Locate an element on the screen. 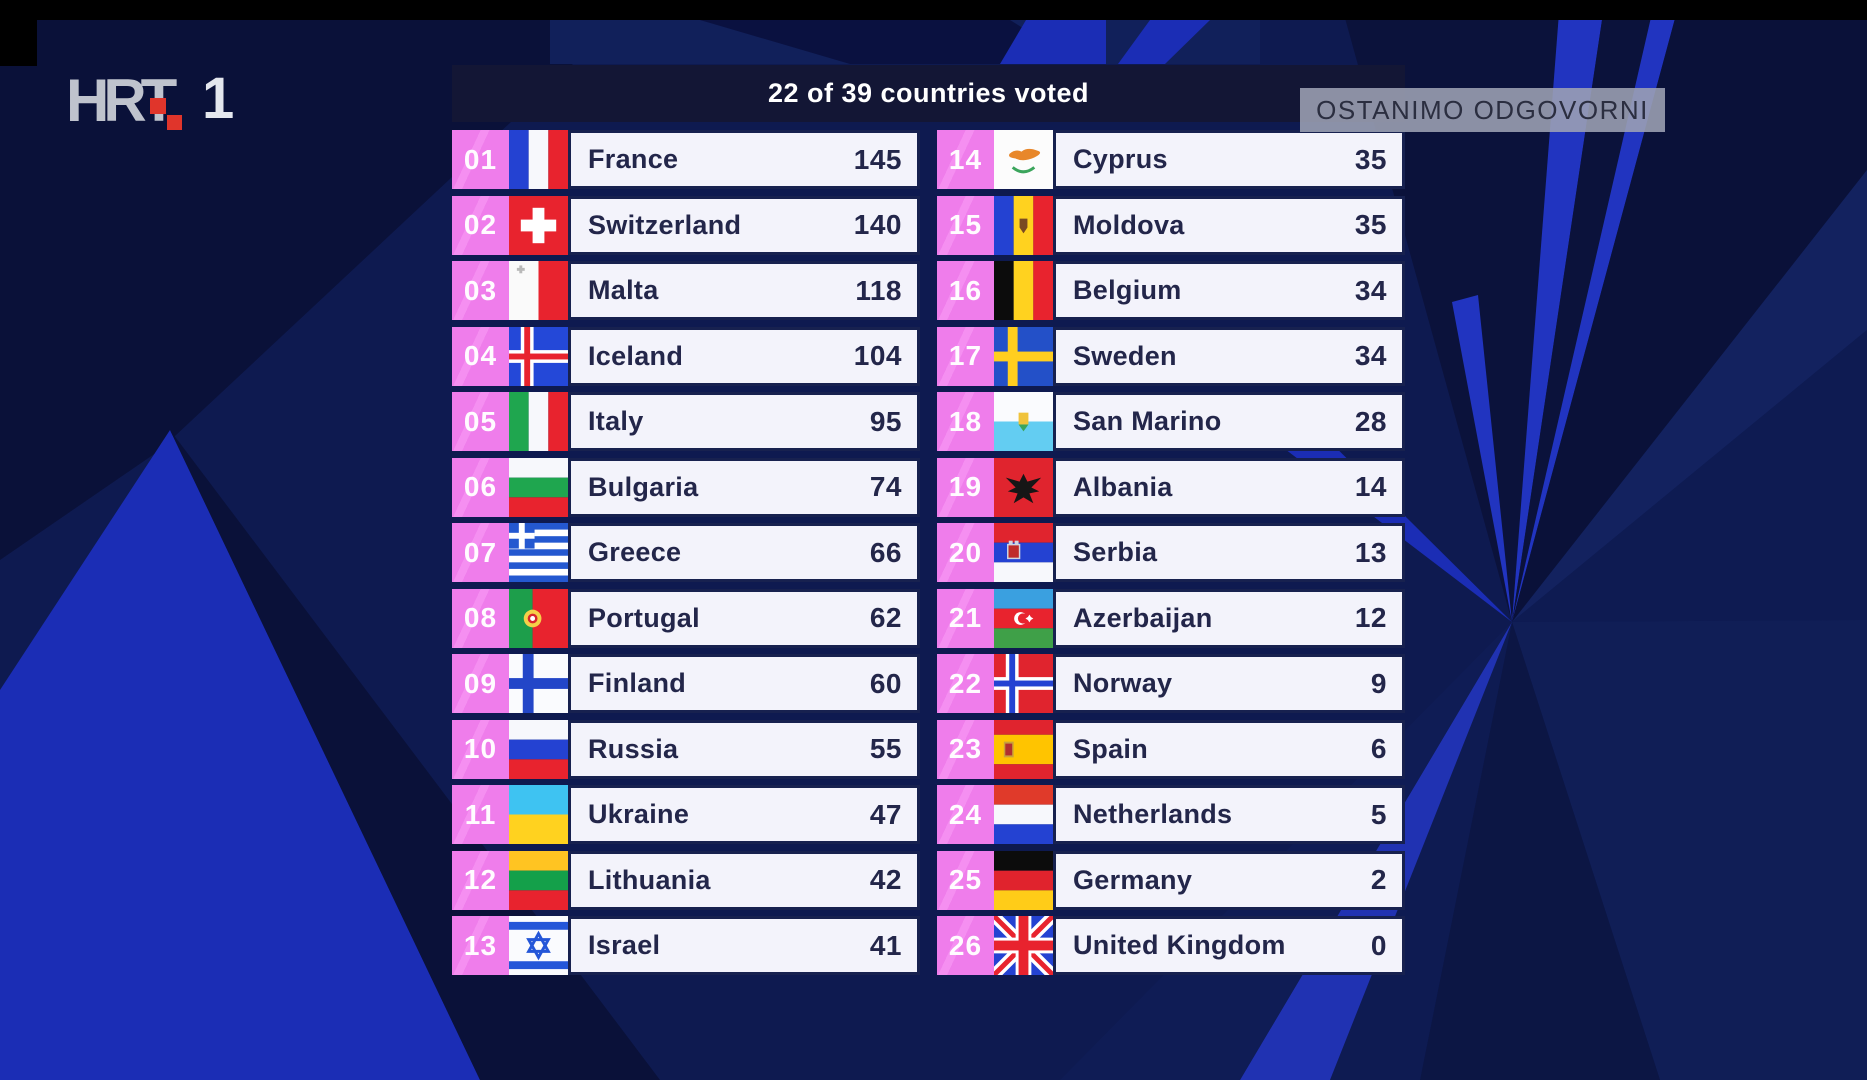 The width and height of the screenshot is (1867, 1080). table-row: 03 Malta 118 is located at coordinates (686, 290).